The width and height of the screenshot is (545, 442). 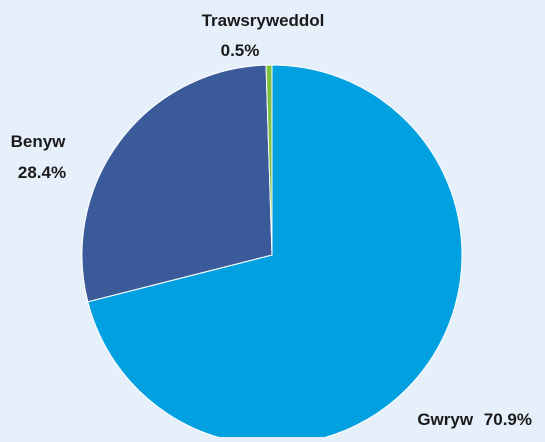 I want to click on slice-label-trawsryweddol-value: 0.5%, so click(x=240, y=50).